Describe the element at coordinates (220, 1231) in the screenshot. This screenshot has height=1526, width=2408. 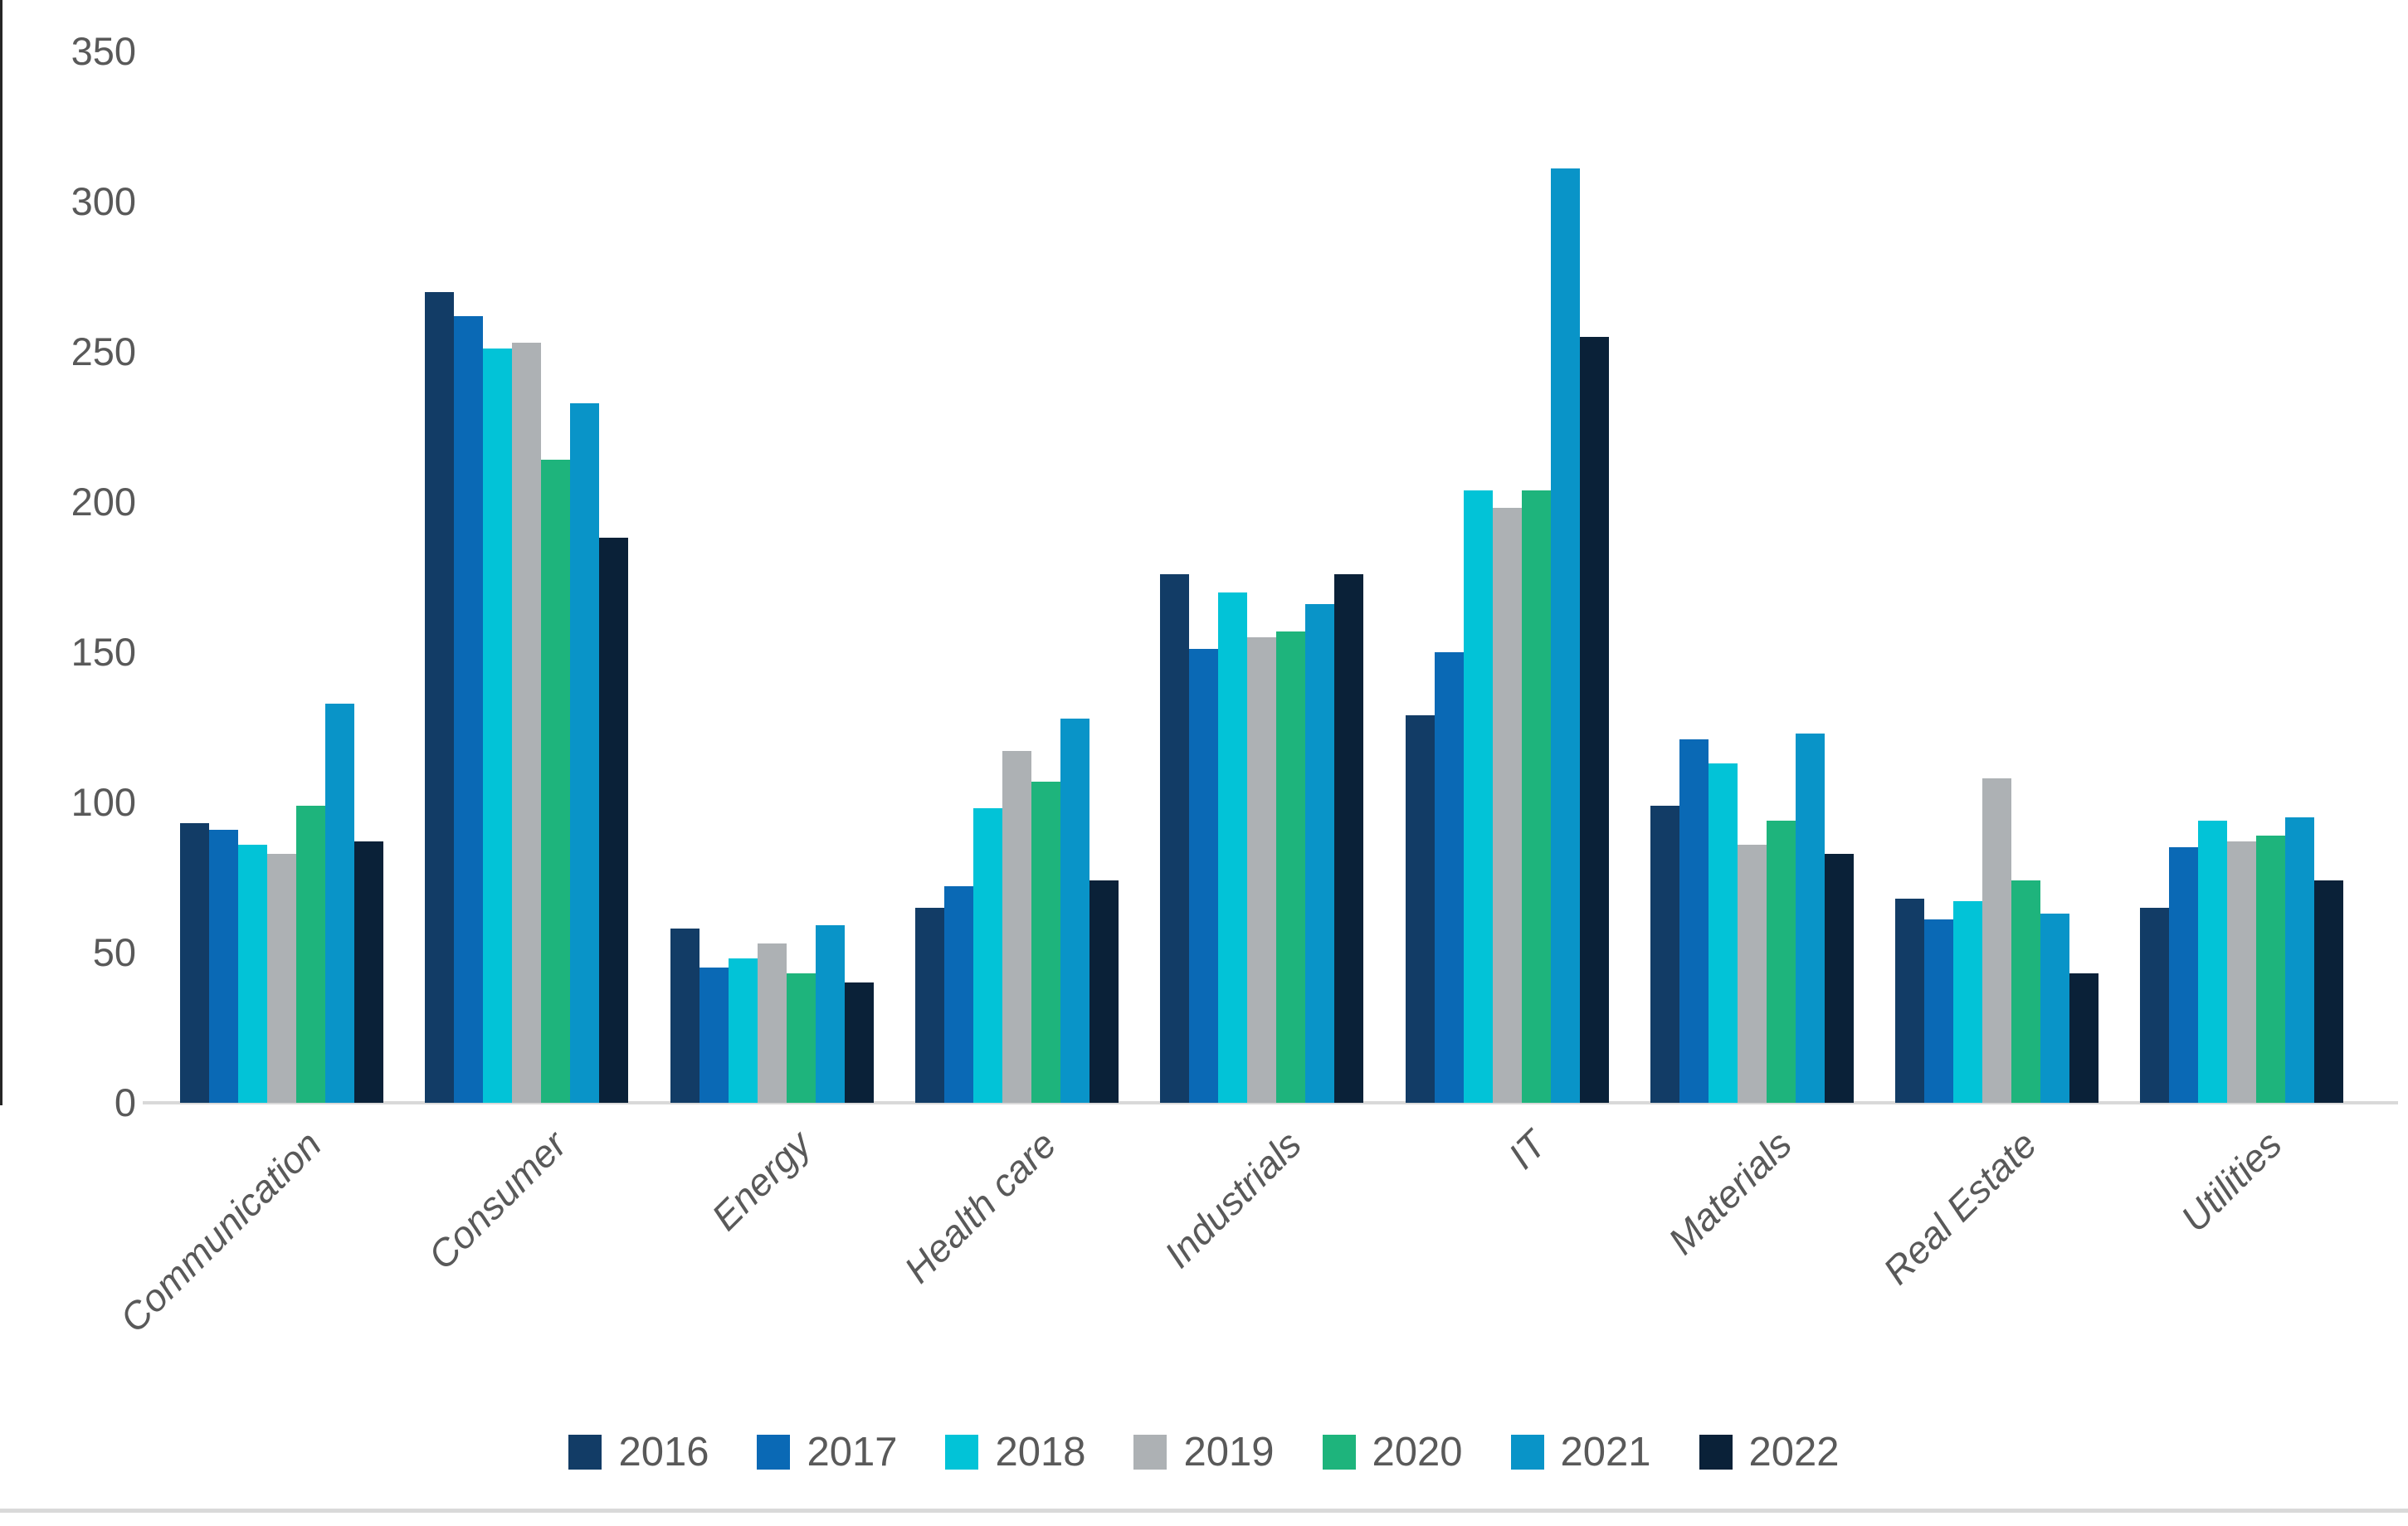
I see `x-axis-category-label: Communication` at that location.